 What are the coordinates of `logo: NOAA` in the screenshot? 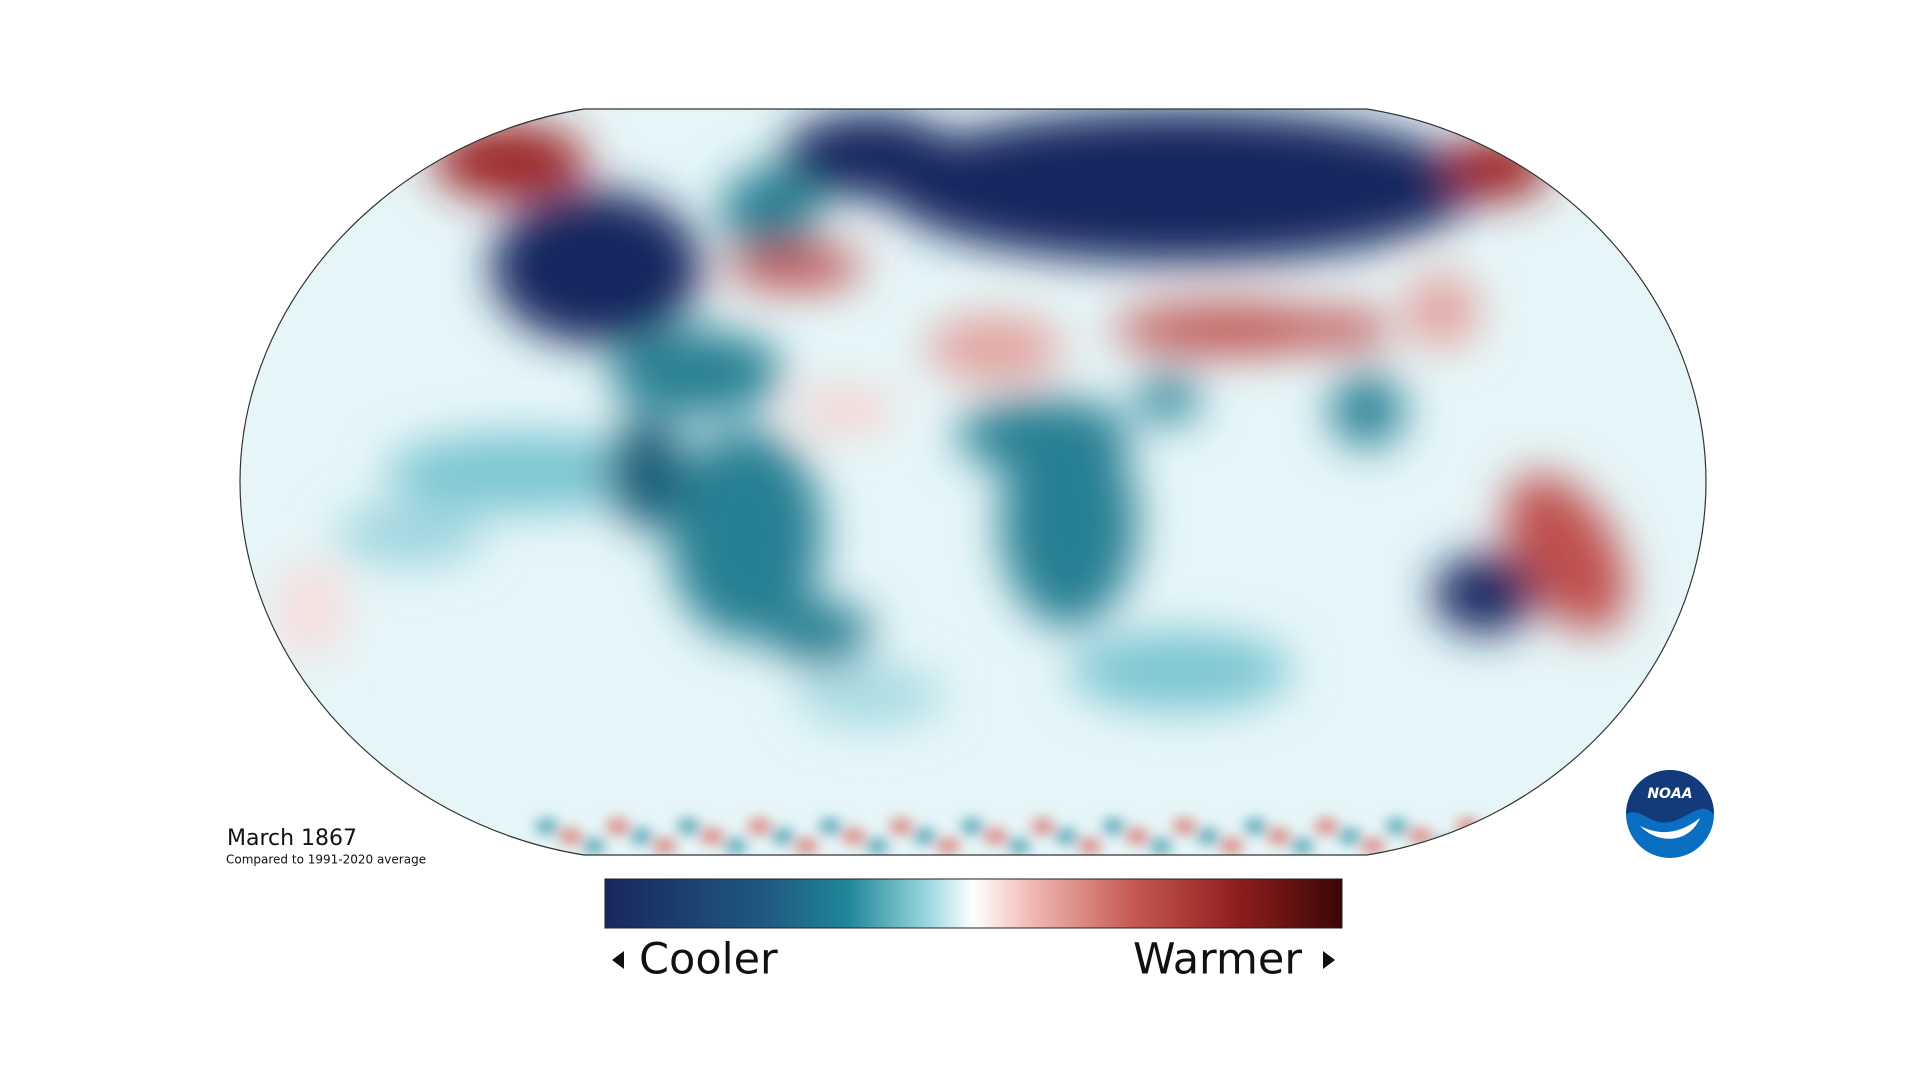 It's located at (1670, 814).